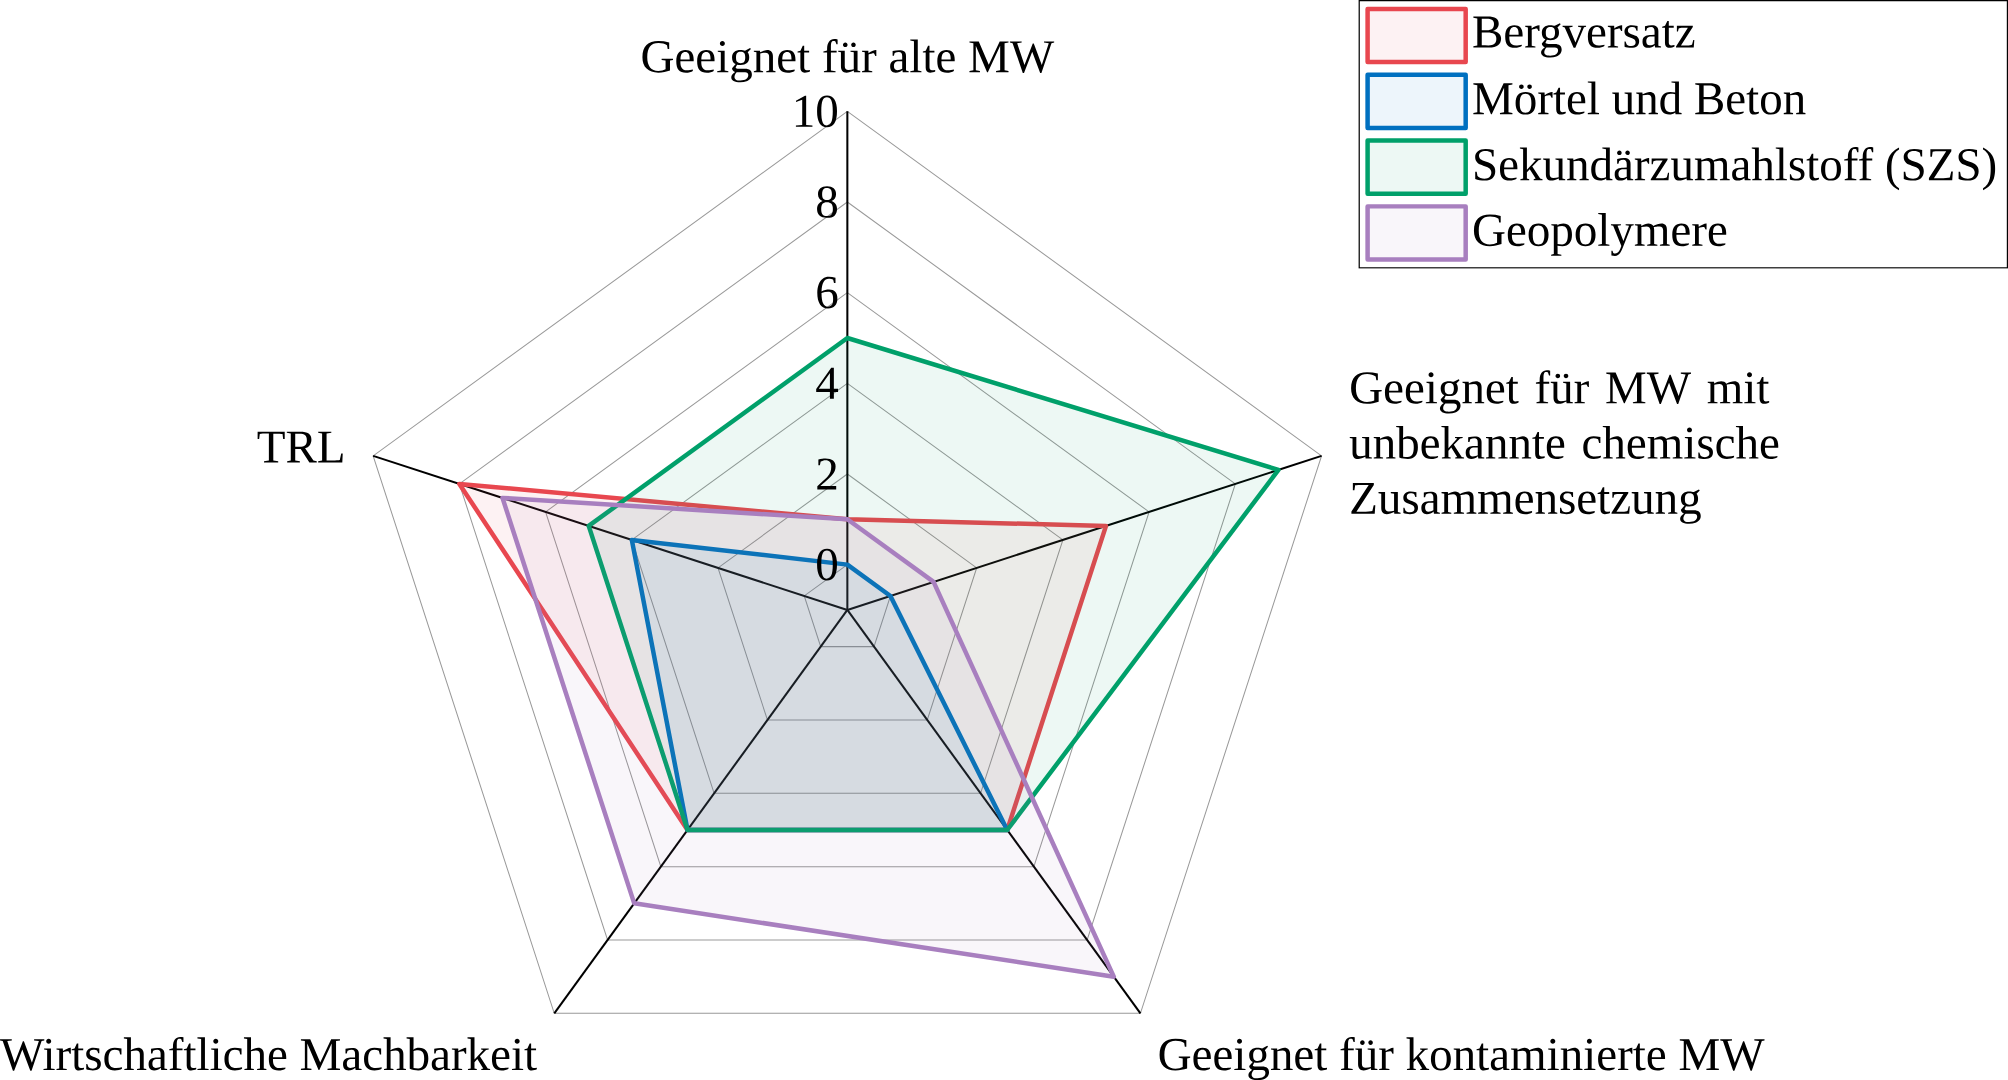 This screenshot has height=1080, width=2008. I want to click on spoke-label: Geeignet für alte MW, so click(848, 61).